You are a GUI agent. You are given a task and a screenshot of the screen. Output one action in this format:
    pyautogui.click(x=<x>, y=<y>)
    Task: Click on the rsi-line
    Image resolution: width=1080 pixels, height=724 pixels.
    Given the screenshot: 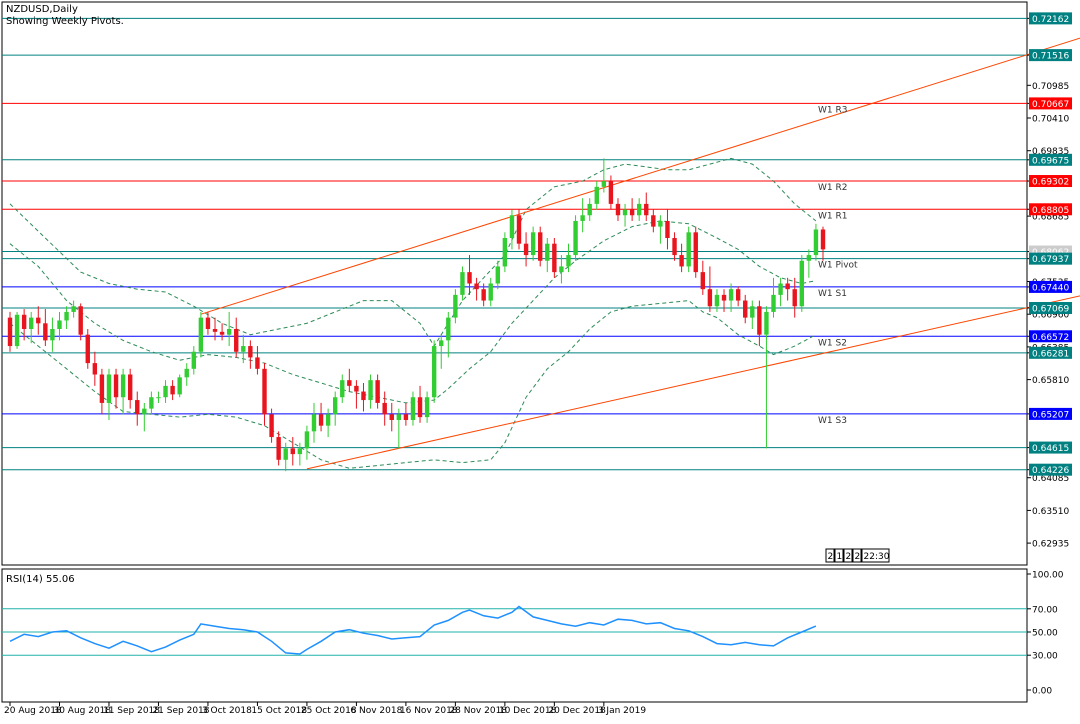 What is the action you would take?
    pyautogui.click(x=413, y=630)
    